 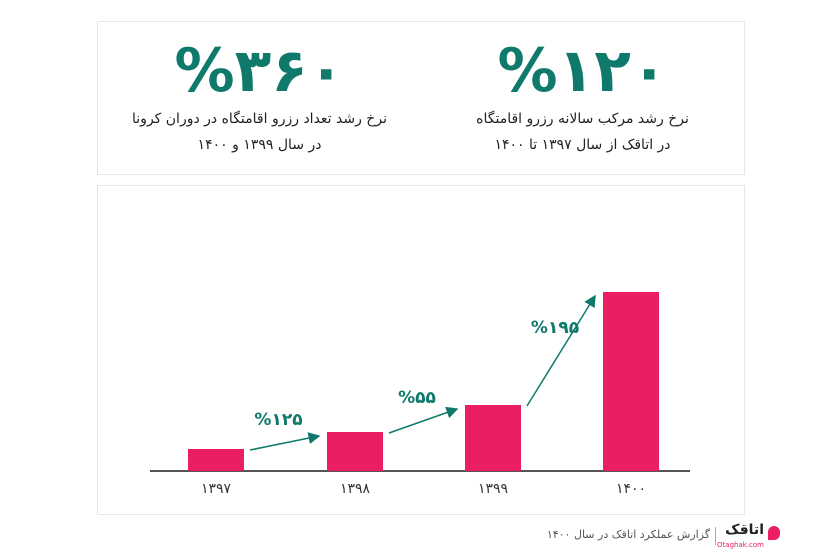 What do you see at coordinates (628, 534) in the screenshot?
I see `footer-text: گزارش عملکرد اتاقک در سال ۱۴۰۰` at bounding box center [628, 534].